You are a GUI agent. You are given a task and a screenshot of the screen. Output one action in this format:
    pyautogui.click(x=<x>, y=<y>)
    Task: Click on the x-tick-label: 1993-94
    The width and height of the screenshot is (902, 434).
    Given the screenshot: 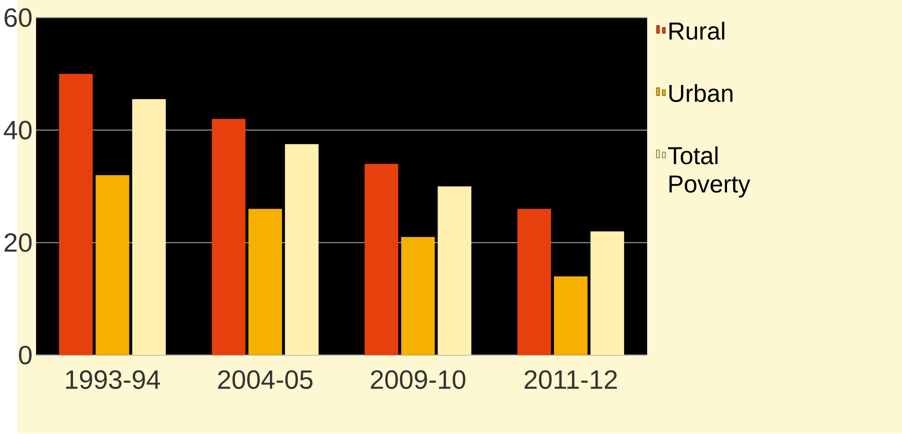 What is the action you would take?
    pyautogui.click(x=113, y=380)
    